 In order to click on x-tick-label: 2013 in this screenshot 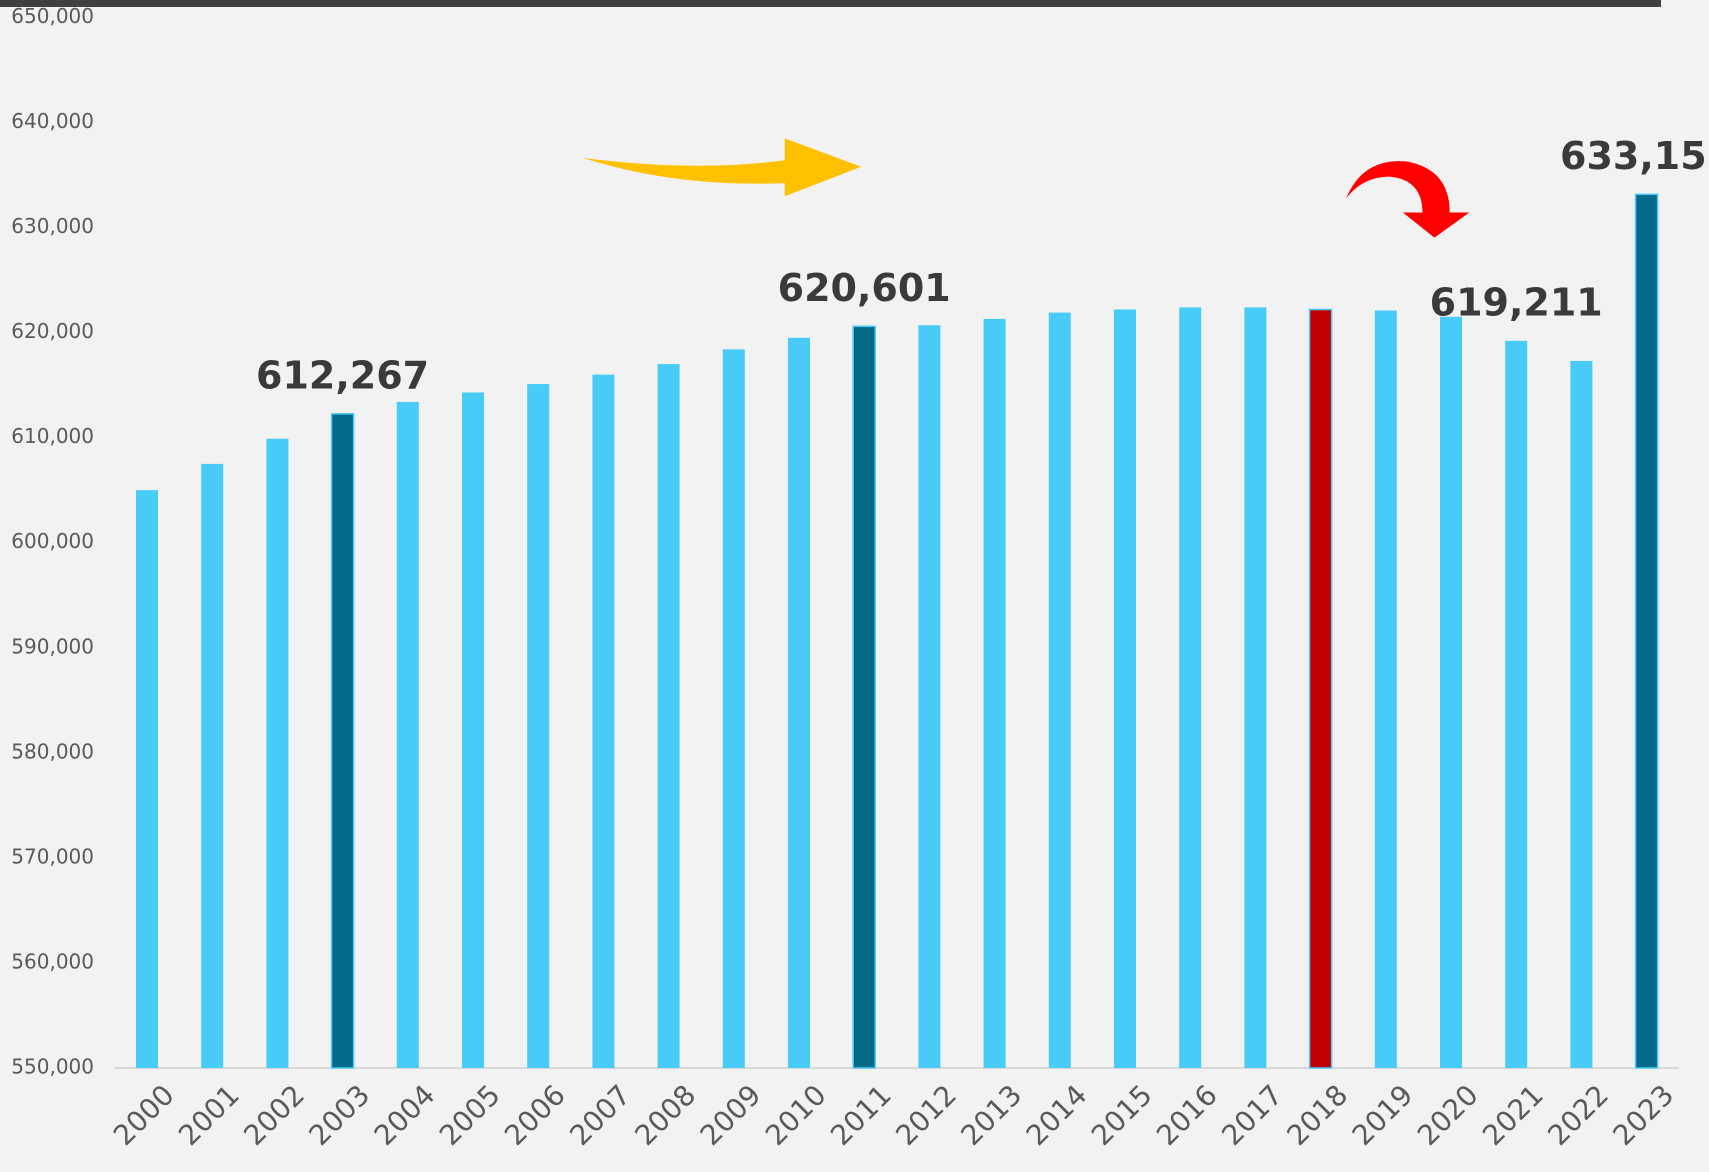, I will do `click(992, 1115)`.